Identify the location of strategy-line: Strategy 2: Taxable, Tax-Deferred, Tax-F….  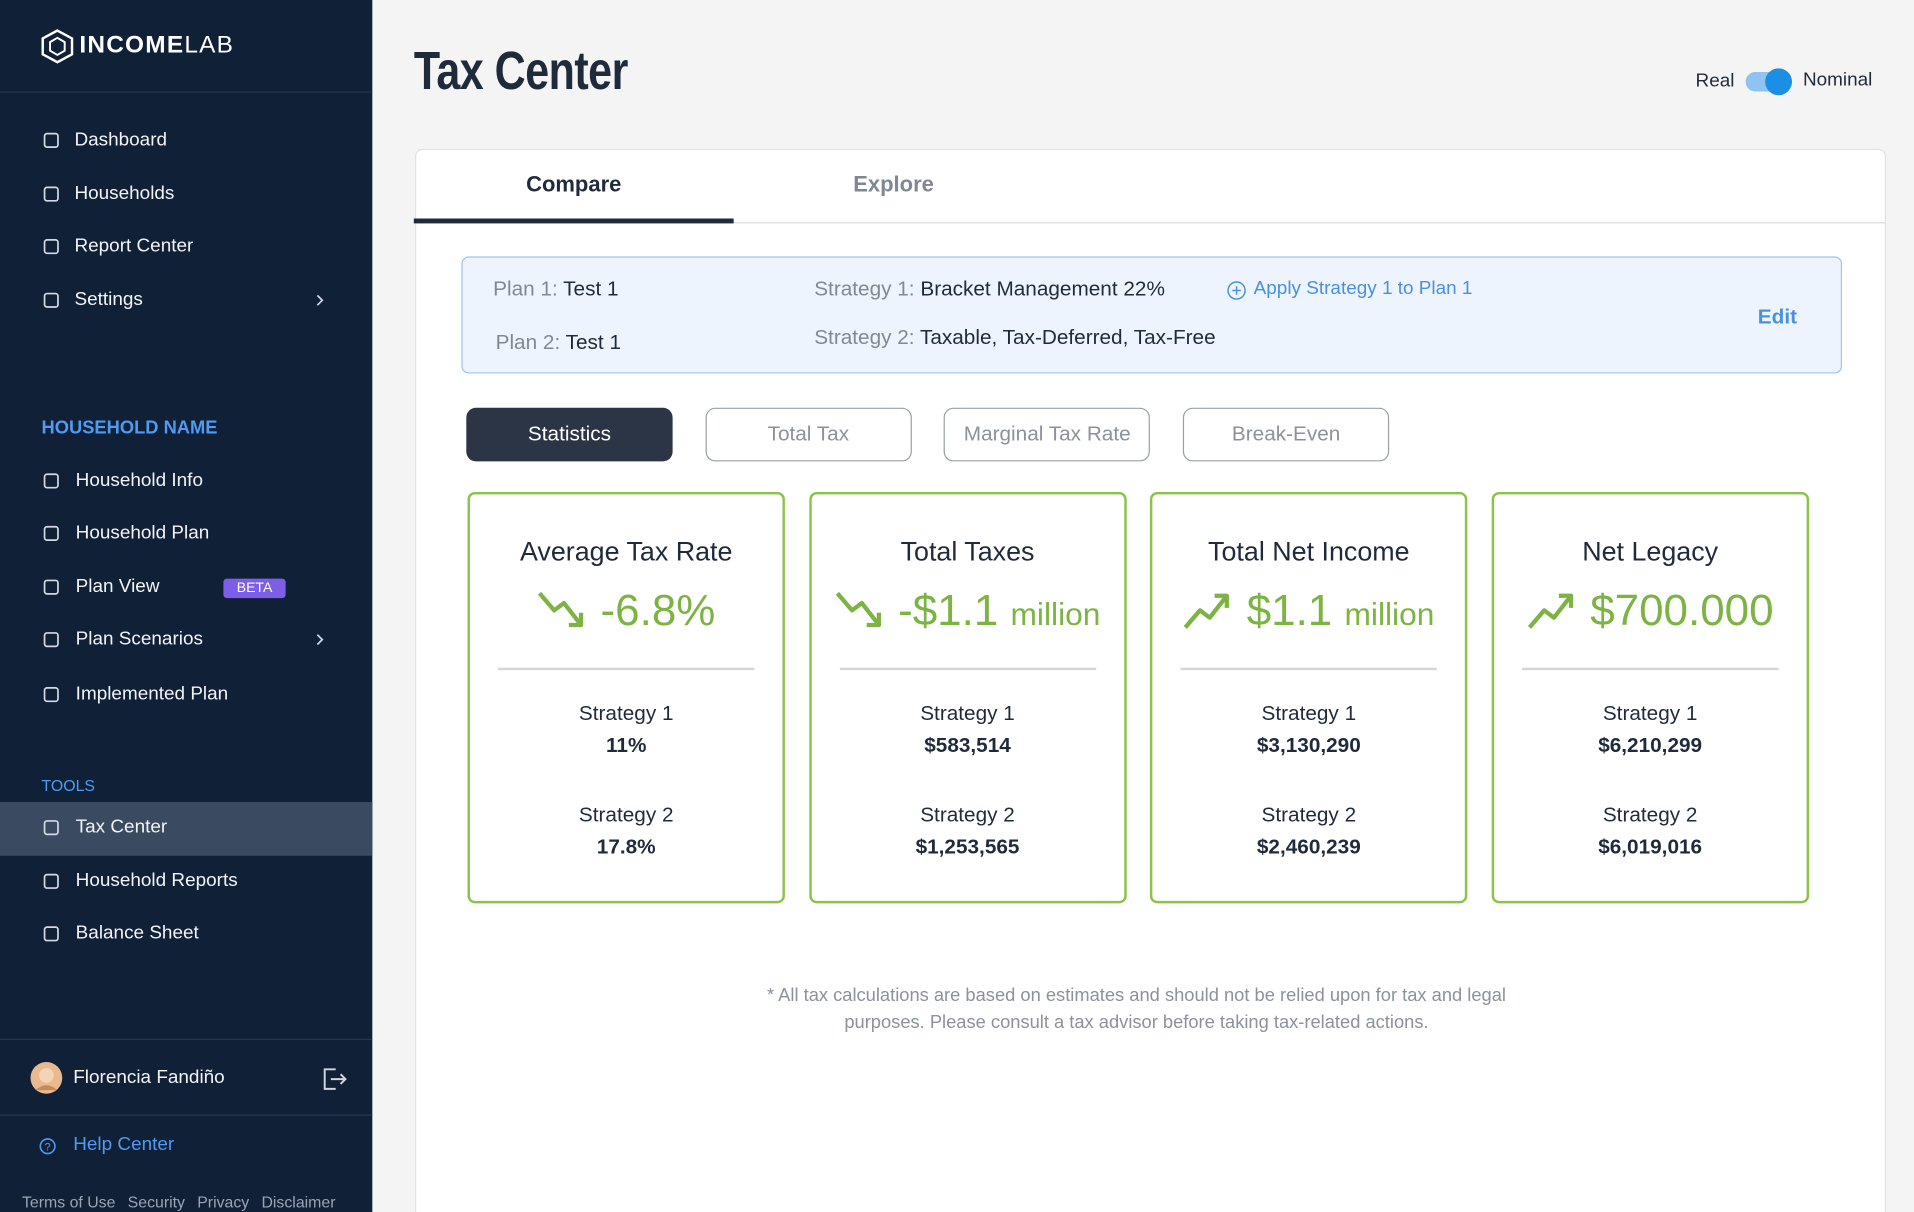
(1014, 338).